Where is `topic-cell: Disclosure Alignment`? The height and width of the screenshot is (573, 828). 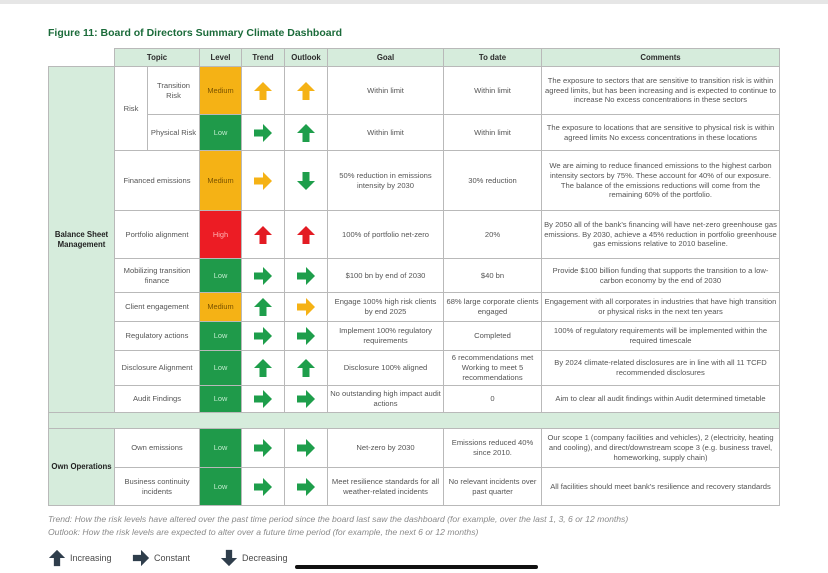
topic-cell: Disclosure Alignment is located at coordinates (157, 368).